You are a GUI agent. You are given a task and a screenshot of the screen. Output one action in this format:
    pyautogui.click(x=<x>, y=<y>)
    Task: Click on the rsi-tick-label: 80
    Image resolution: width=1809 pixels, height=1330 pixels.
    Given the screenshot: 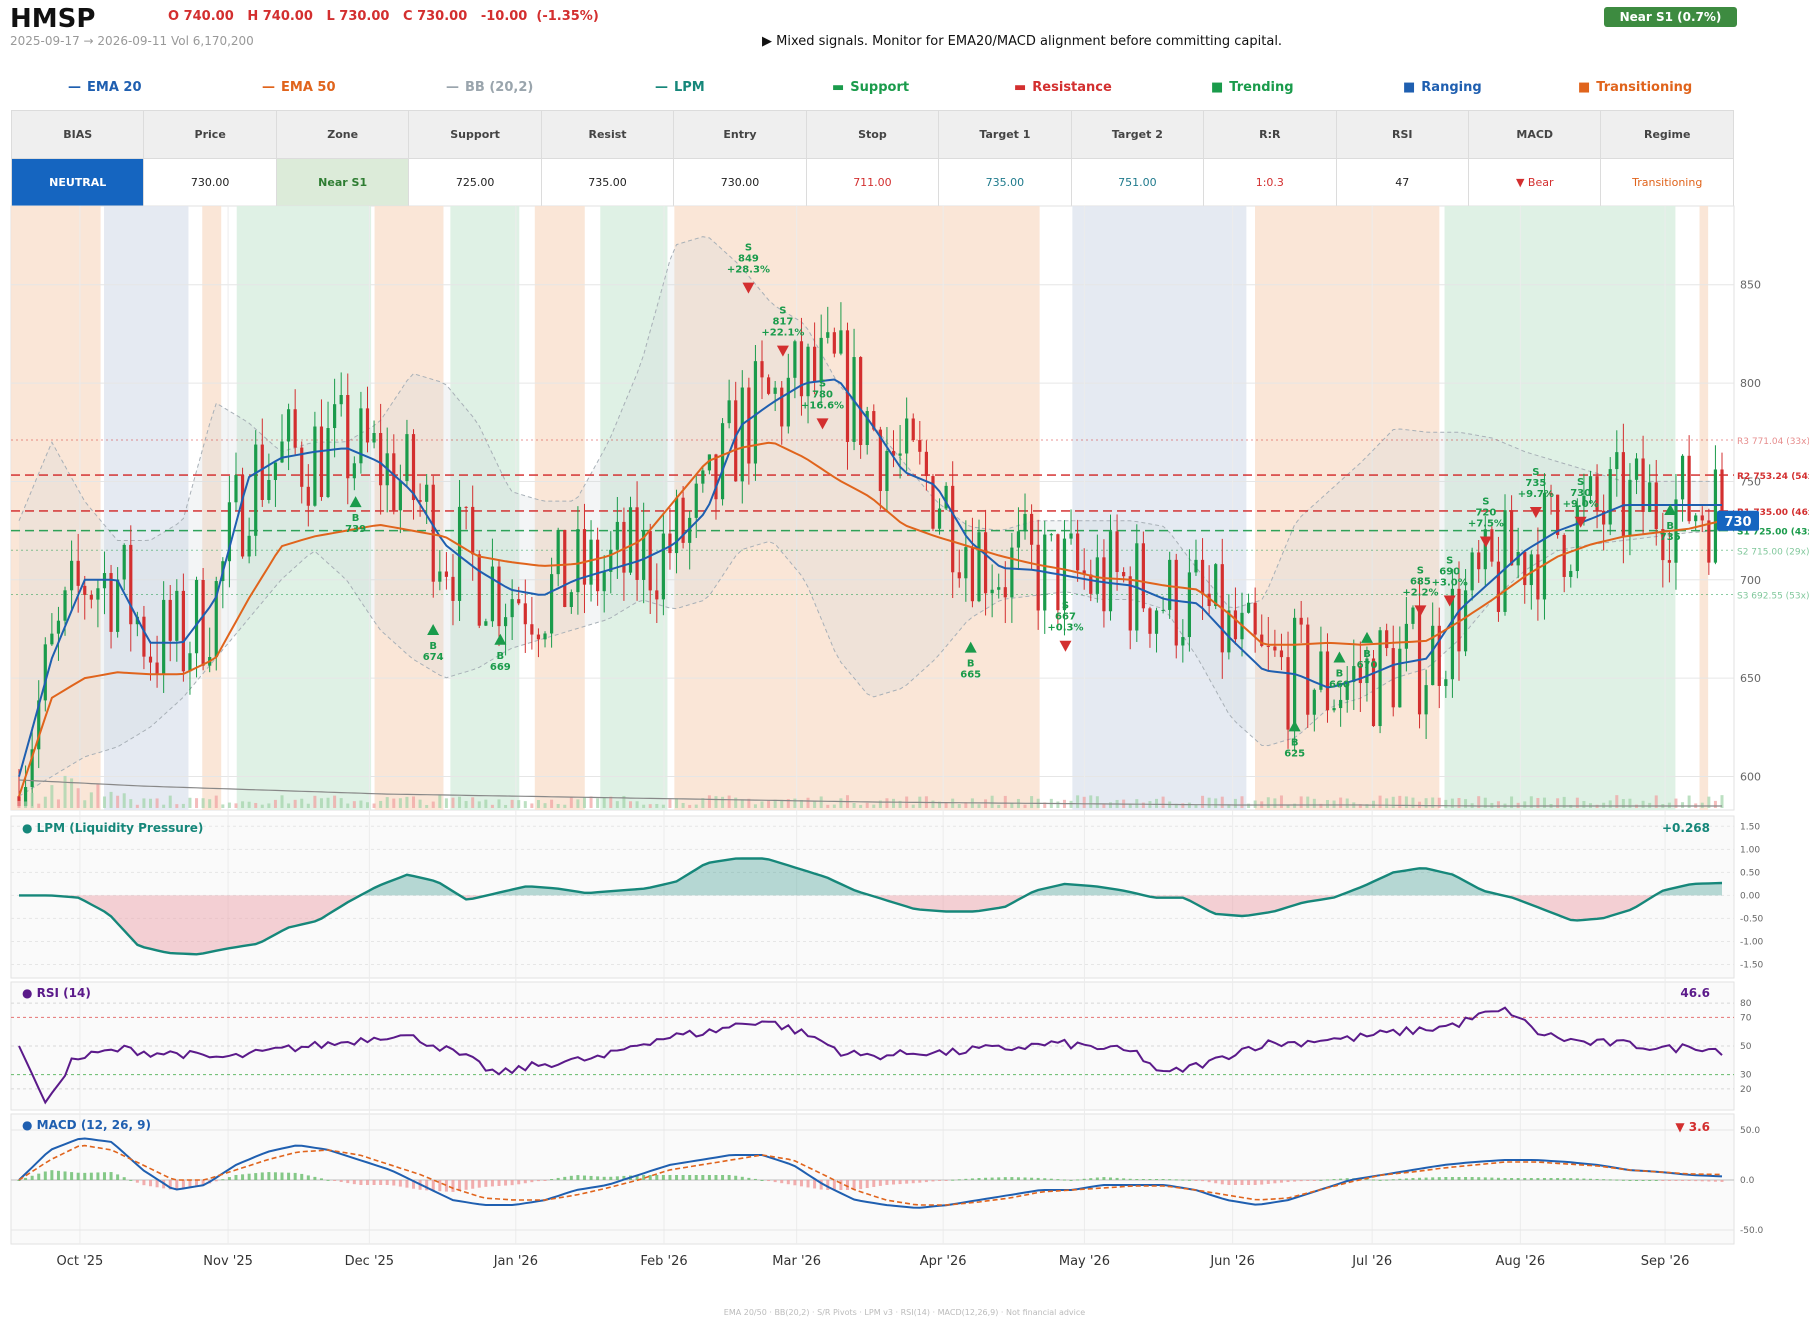 What is the action you would take?
    pyautogui.click(x=1746, y=1004)
    